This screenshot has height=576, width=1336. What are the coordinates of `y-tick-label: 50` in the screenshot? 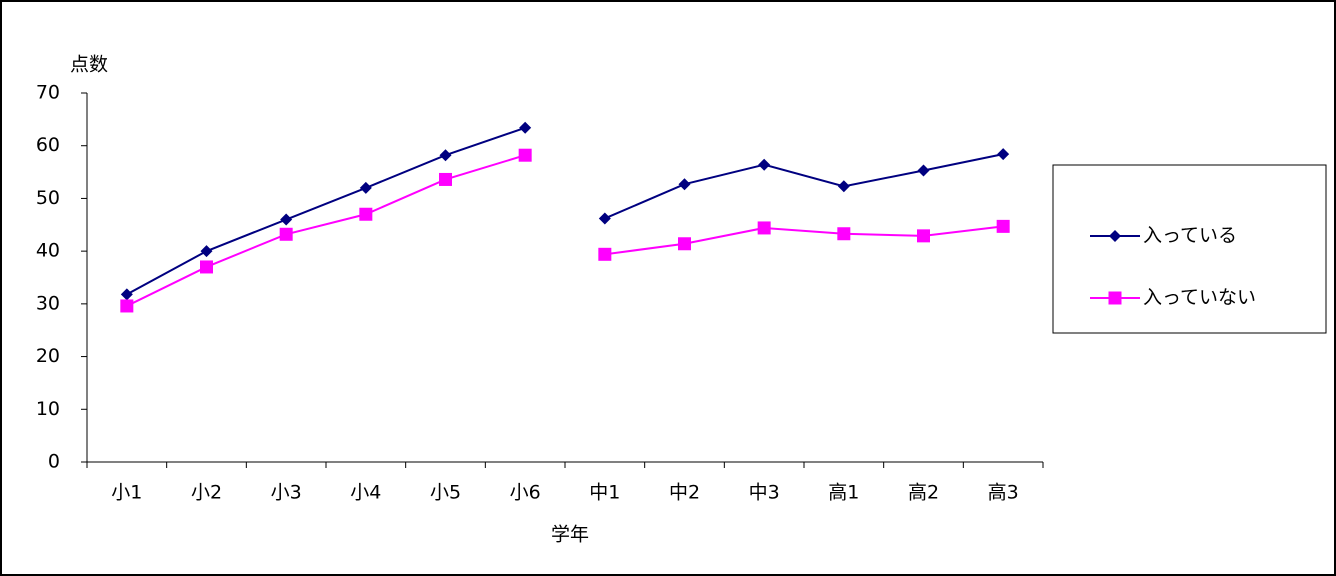 It's located at (48, 198).